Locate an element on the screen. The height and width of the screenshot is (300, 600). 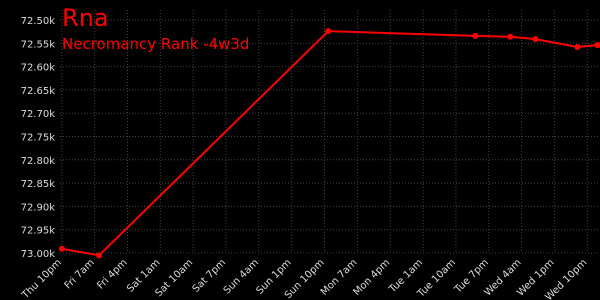
y-tick-label: 73.00k is located at coordinates (38, 254).